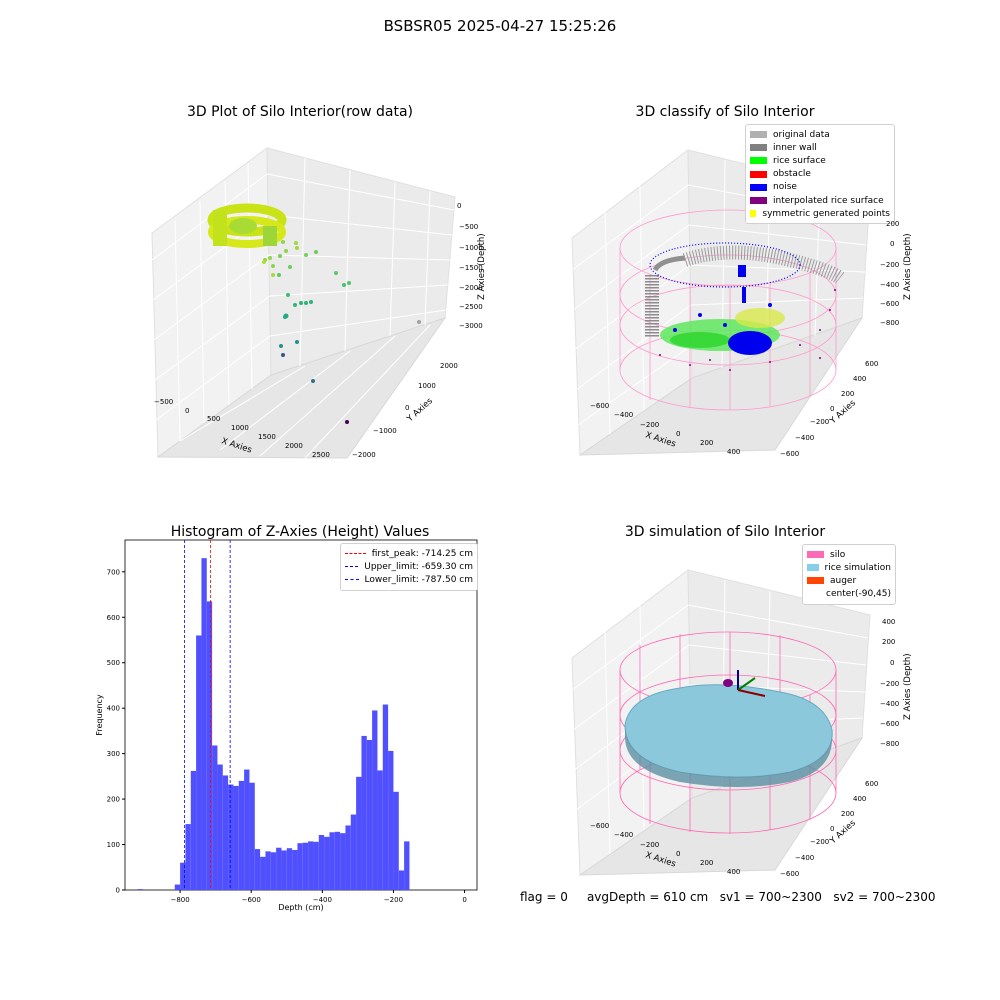 This screenshot has height=1000, width=1000. I want to click on legend-item: Upper_limit: -659.30 cm, so click(409, 566).